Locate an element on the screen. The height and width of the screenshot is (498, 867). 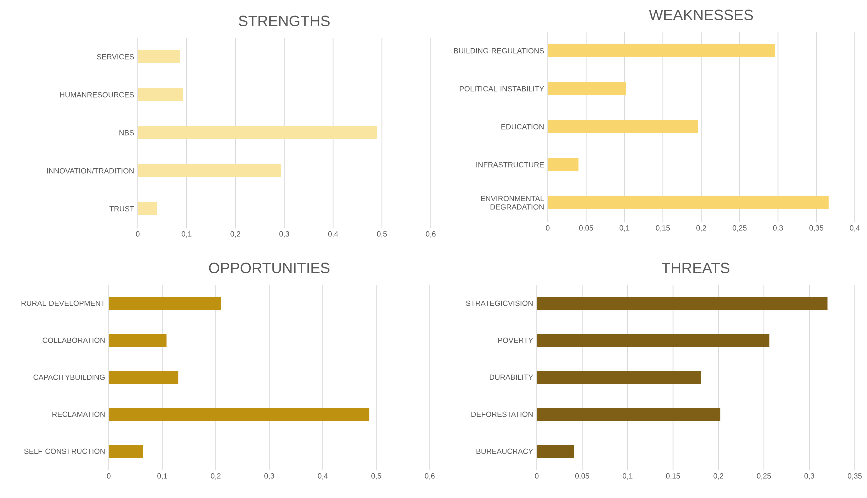
chart-title: THREATS is located at coordinates (696, 268).